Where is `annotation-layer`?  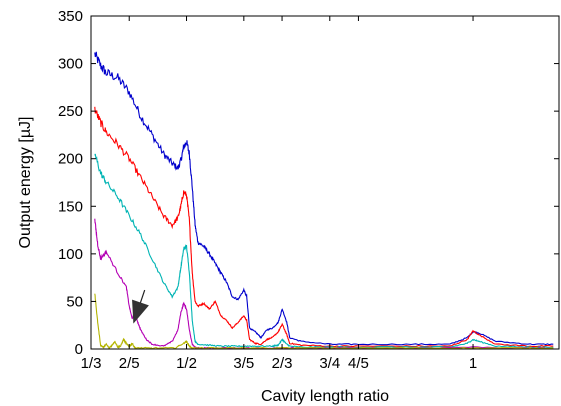
annotation-layer is located at coordinates (140, 306).